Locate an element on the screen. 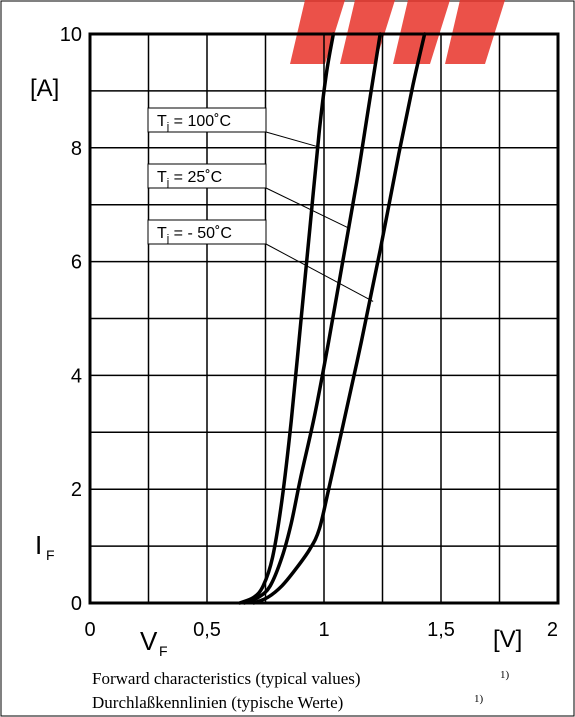  series-labels: Tj = 100˚C Tj = 25˚C Tj = - 50˚C is located at coordinates (207, 176).